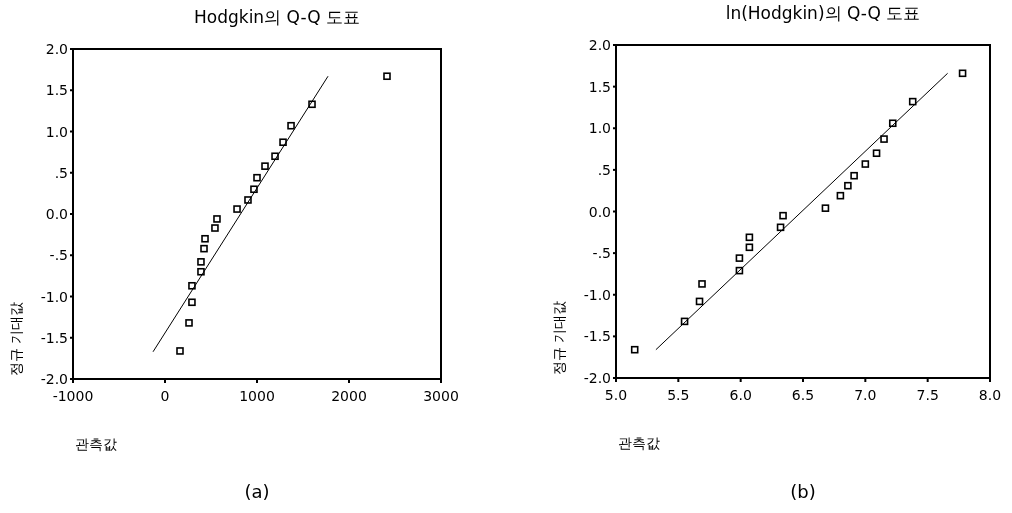 This screenshot has height=513, width=1012. I want to click on text: (b), so click(803, 491).